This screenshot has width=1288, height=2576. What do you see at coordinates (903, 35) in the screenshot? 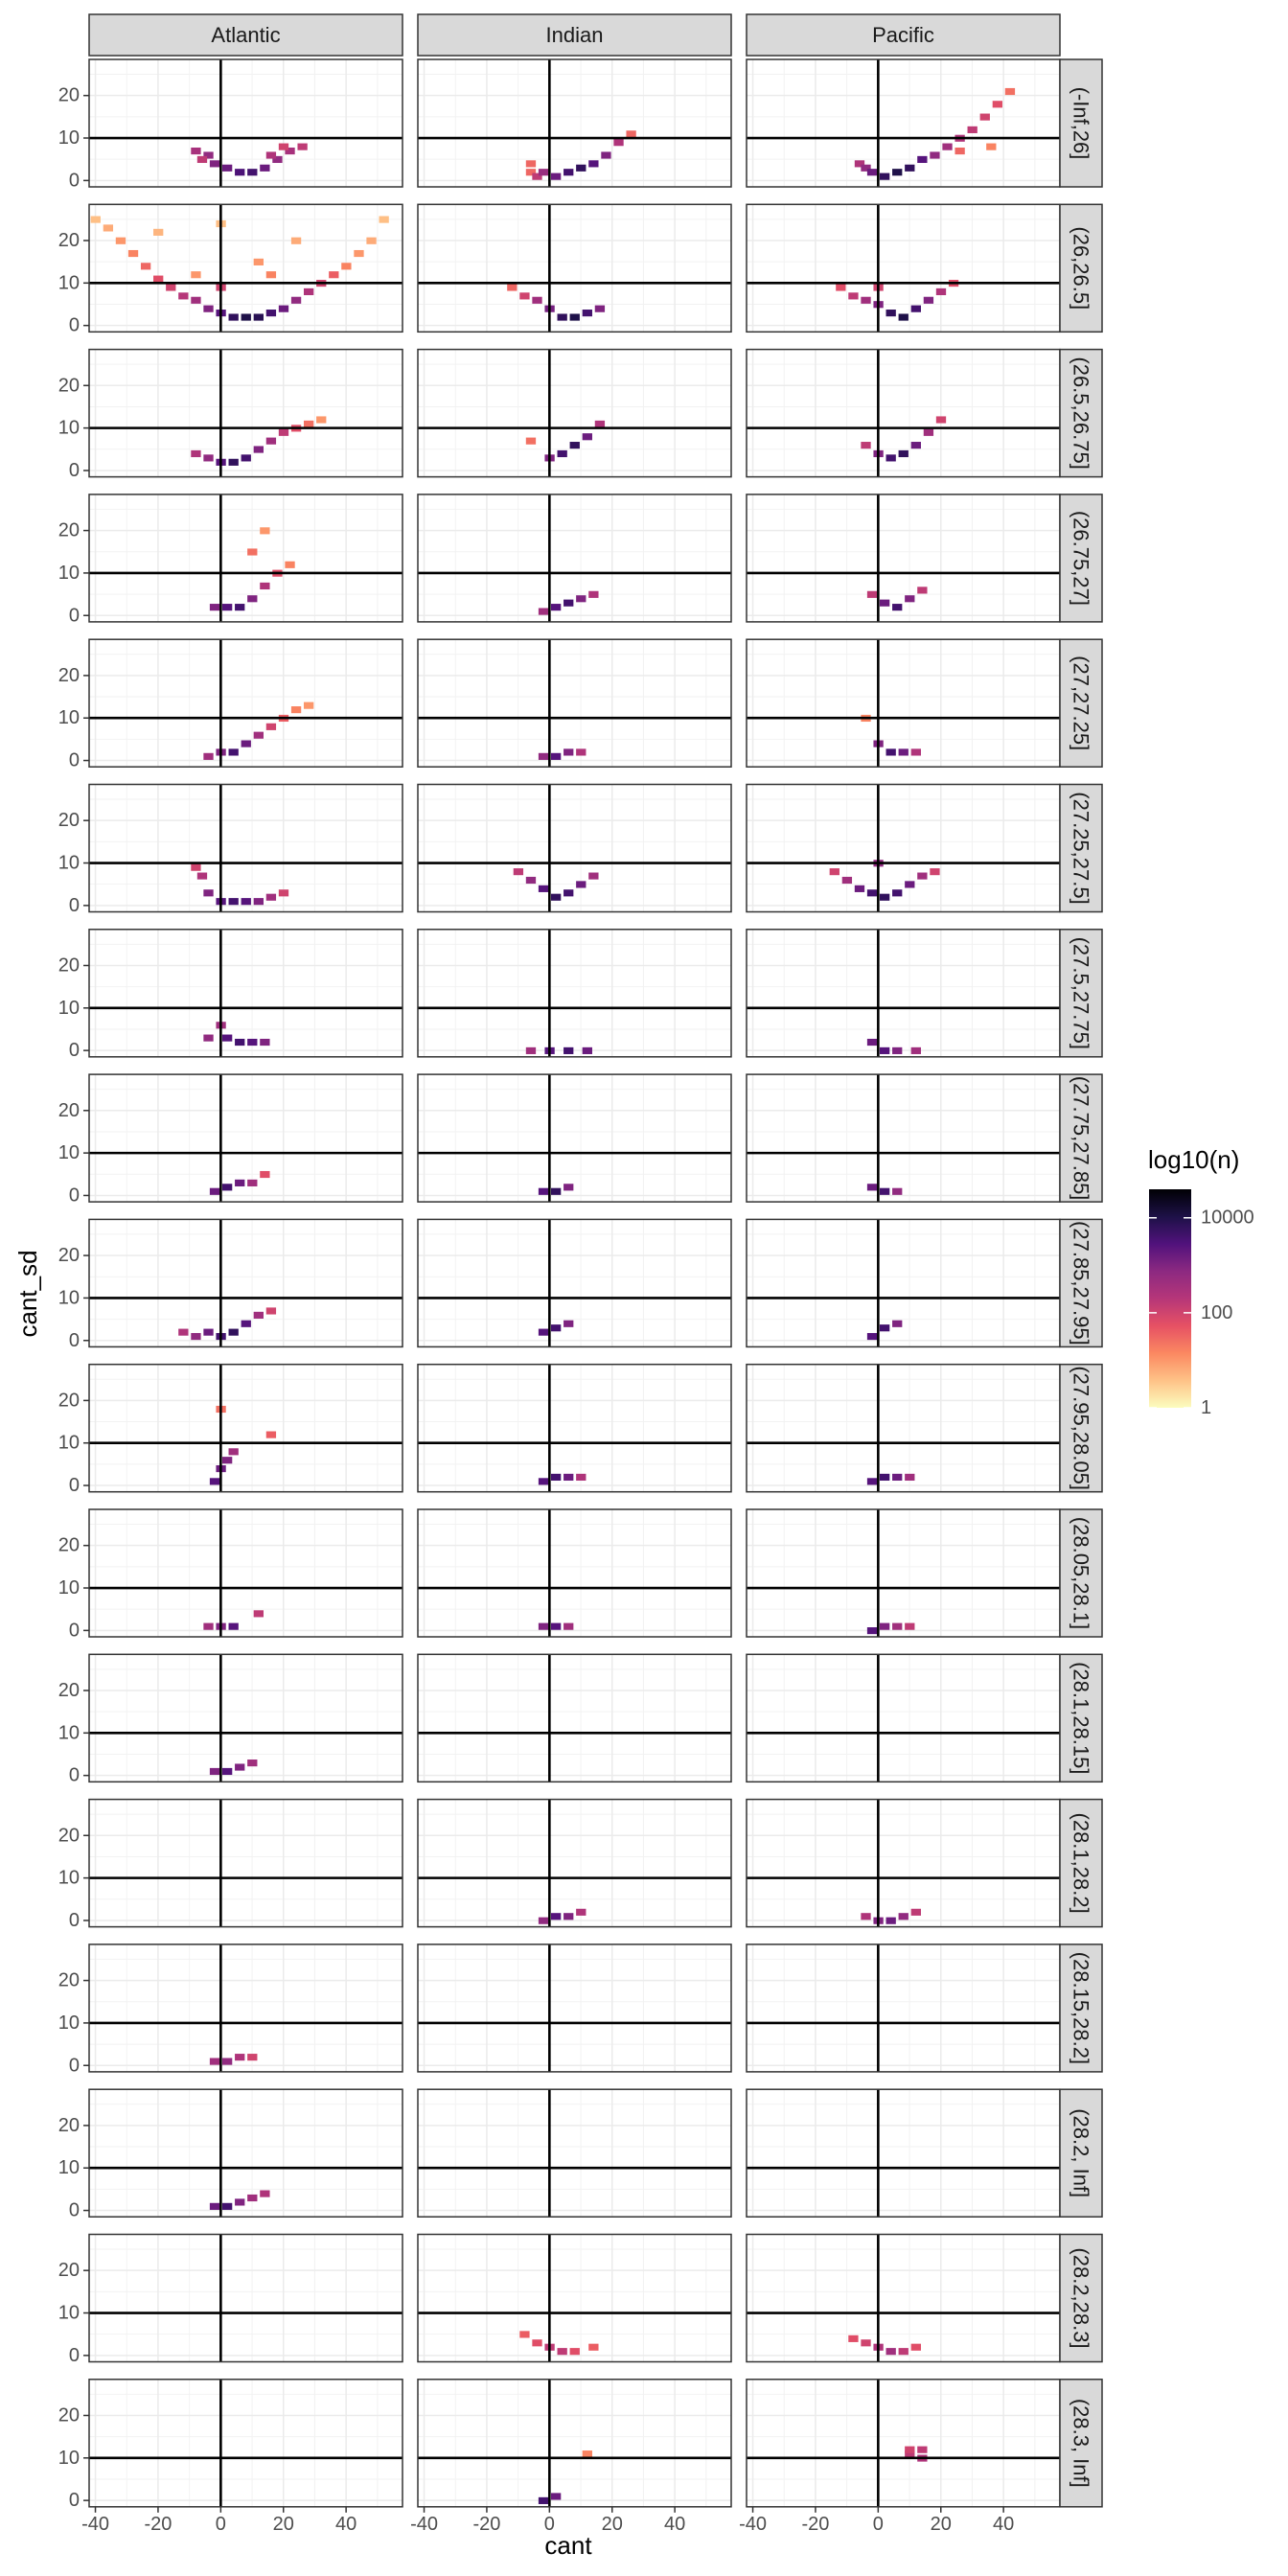
I see `column-strip-label: Pacific` at bounding box center [903, 35].